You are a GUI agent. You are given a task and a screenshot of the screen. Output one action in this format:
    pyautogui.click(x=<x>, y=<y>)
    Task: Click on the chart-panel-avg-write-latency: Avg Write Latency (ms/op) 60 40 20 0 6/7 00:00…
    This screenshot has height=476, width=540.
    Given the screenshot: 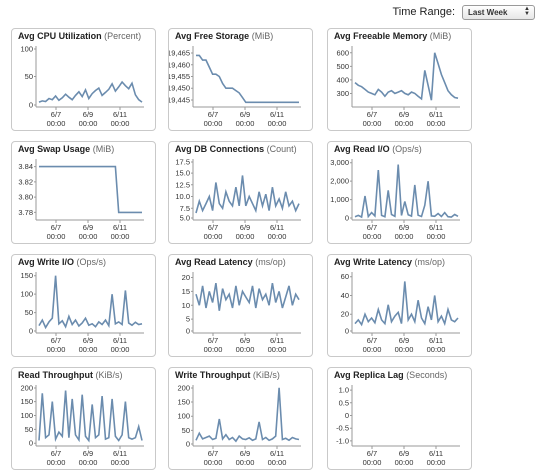 What is the action you would take?
    pyautogui.click(x=399, y=305)
    